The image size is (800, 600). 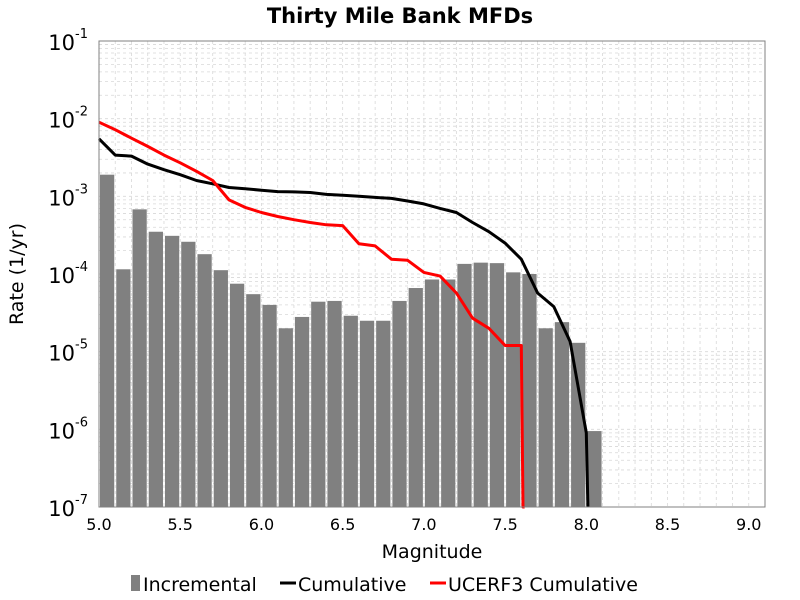 What do you see at coordinates (17, 274) in the screenshot?
I see `y-axis-label: Rate (1/yr)` at bounding box center [17, 274].